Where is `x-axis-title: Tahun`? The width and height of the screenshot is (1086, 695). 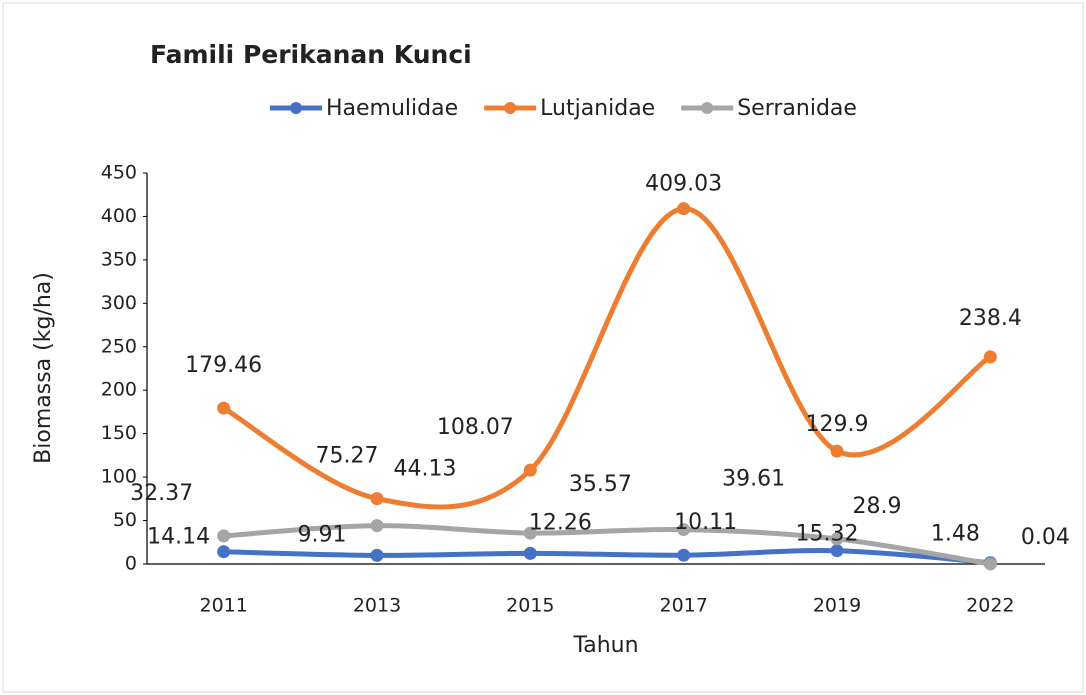 x-axis-title: Tahun is located at coordinates (605, 645).